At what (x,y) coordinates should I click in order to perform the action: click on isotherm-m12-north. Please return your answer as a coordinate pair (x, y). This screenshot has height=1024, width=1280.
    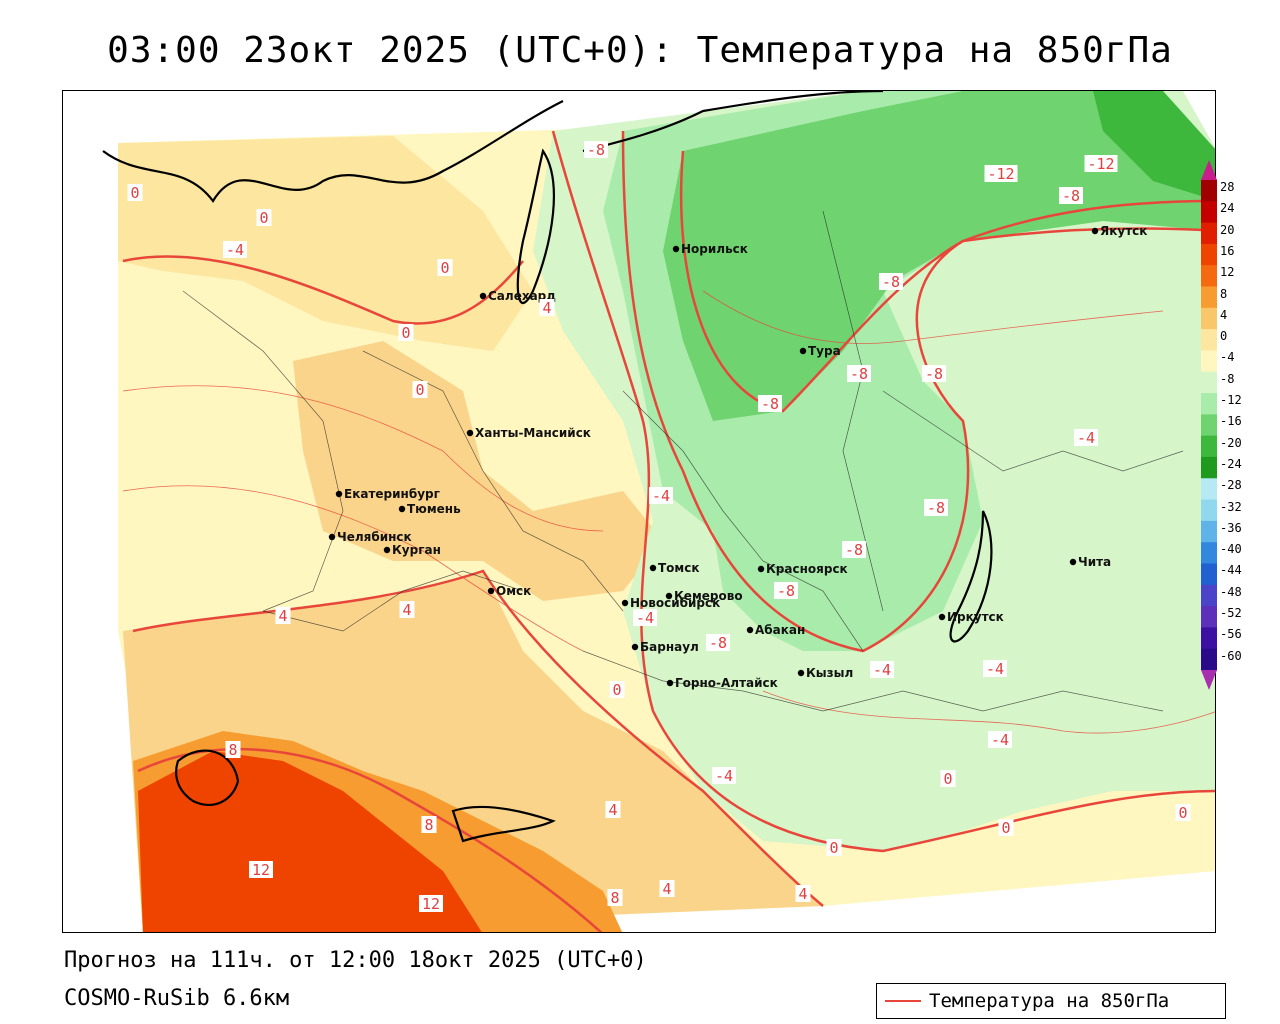
    Looking at the image, I should click on (947, 281).